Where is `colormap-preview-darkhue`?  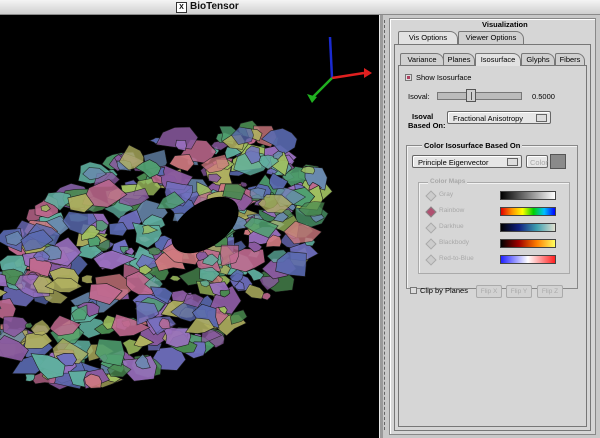
colormap-preview-darkhue is located at coordinates (528, 227).